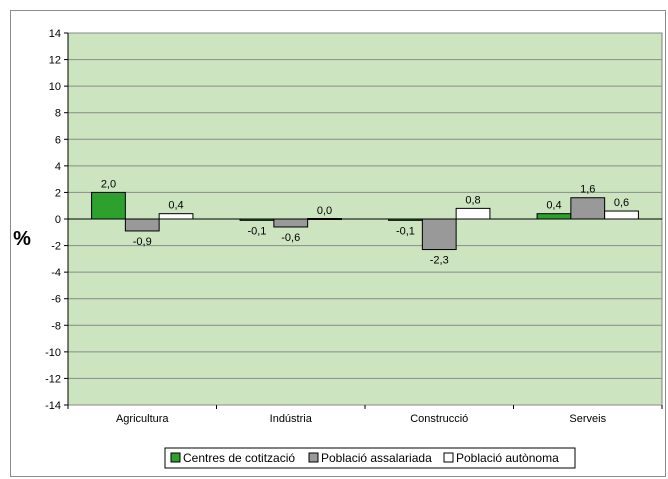  I want to click on y-tick-label: 8, so click(58, 114).